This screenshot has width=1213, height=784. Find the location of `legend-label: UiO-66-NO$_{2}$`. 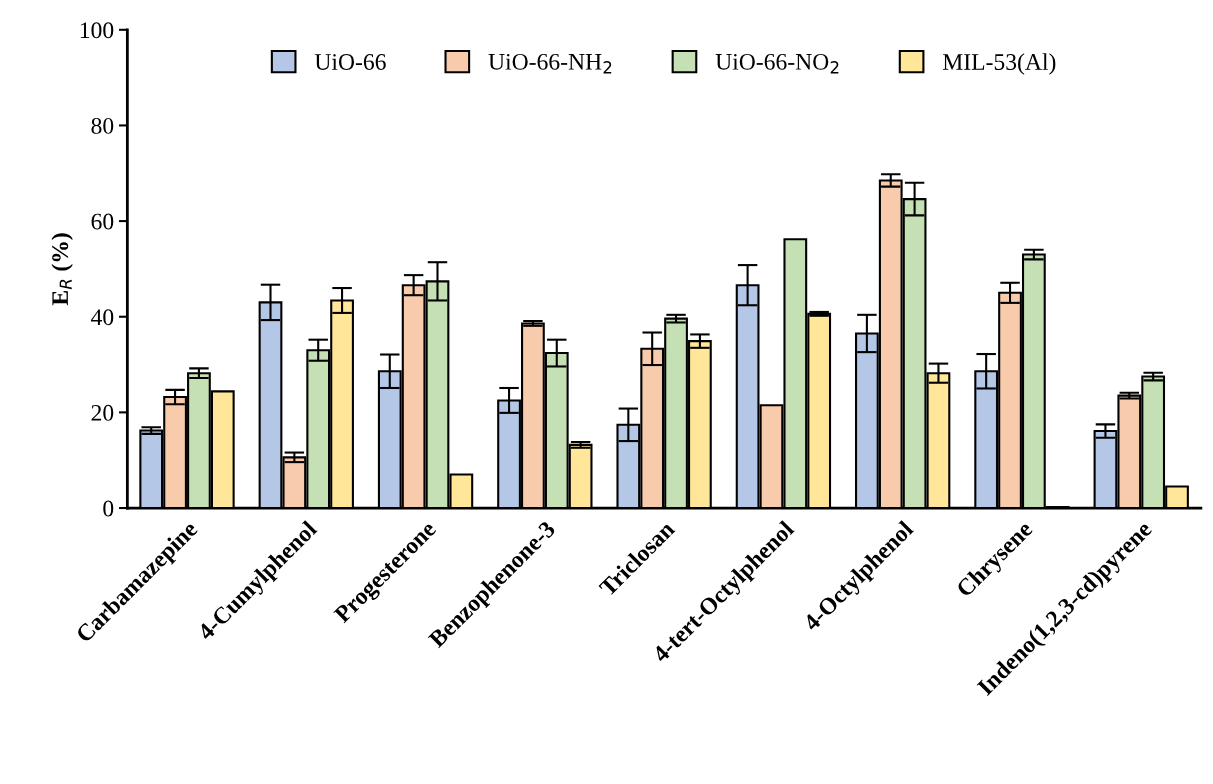

legend-label: UiO-66-NO$_{2}$ is located at coordinates (777, 63).